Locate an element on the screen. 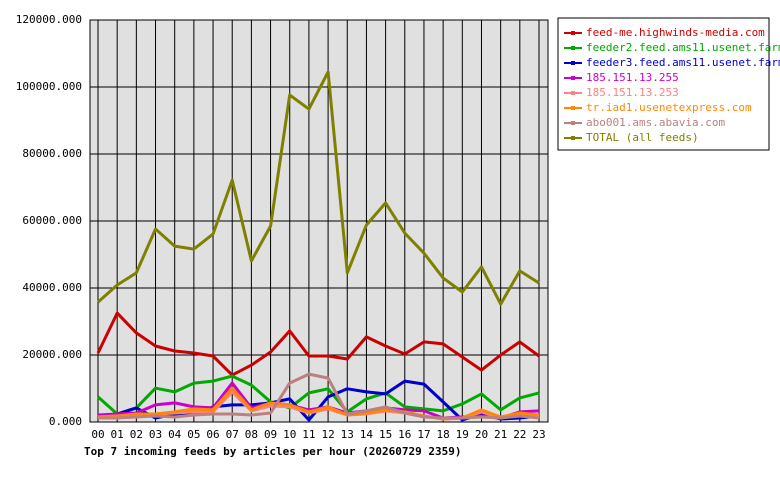 The image size is (780, 480). legend-box is located at coordinates (663, 84).